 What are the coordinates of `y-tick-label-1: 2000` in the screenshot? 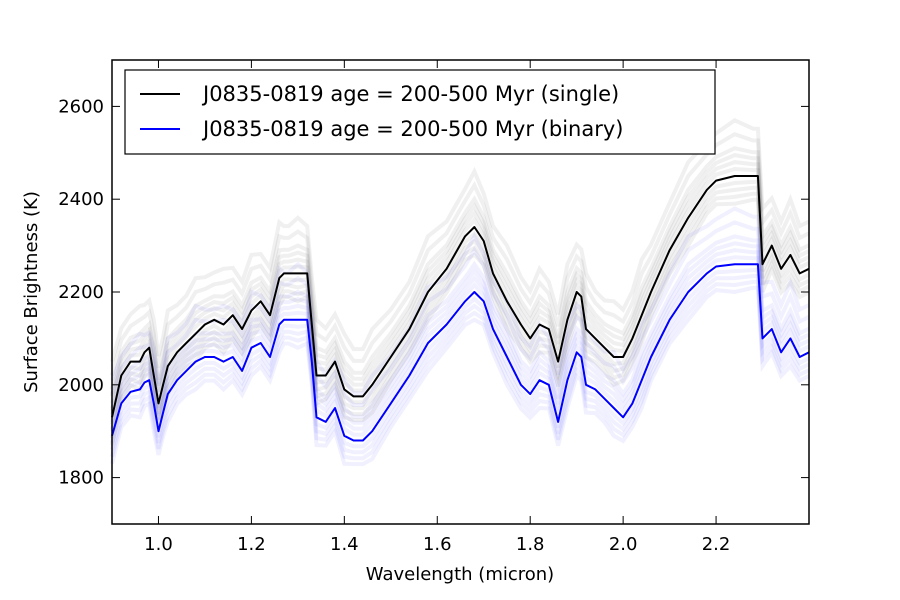 It's located at (81, 385).